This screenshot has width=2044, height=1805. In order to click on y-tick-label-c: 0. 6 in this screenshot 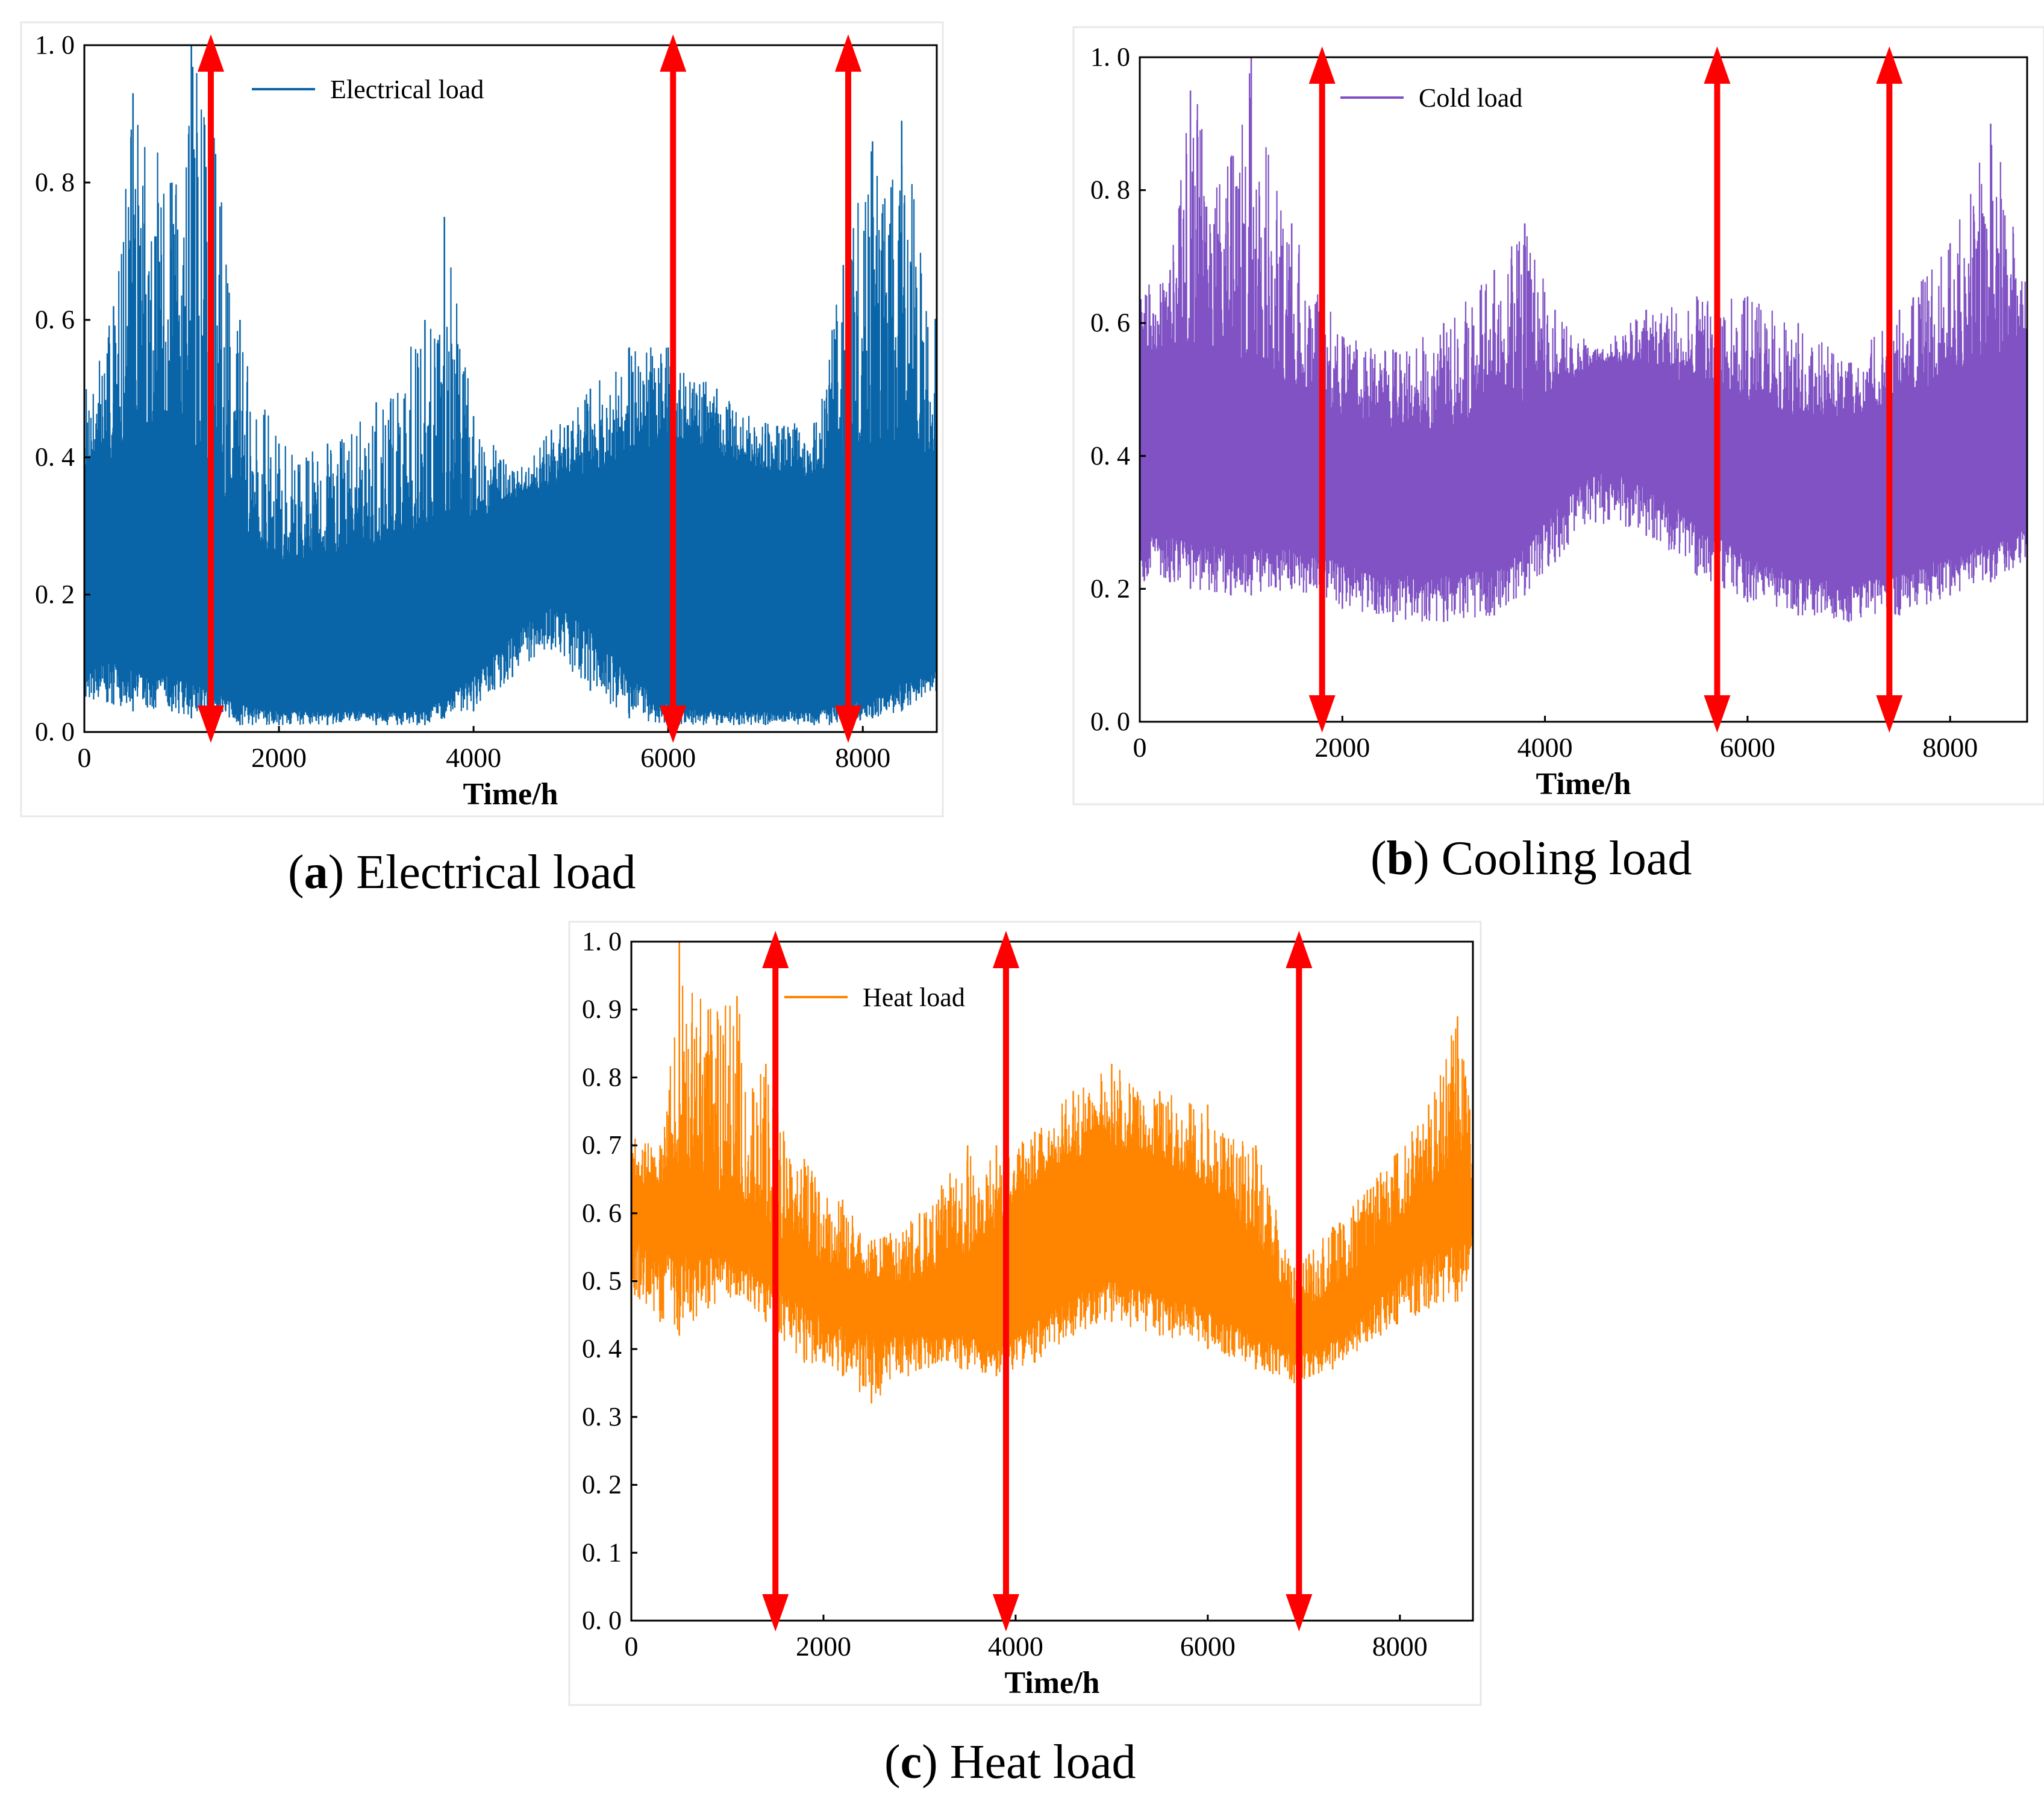, I will do `click(602, 1213)`.